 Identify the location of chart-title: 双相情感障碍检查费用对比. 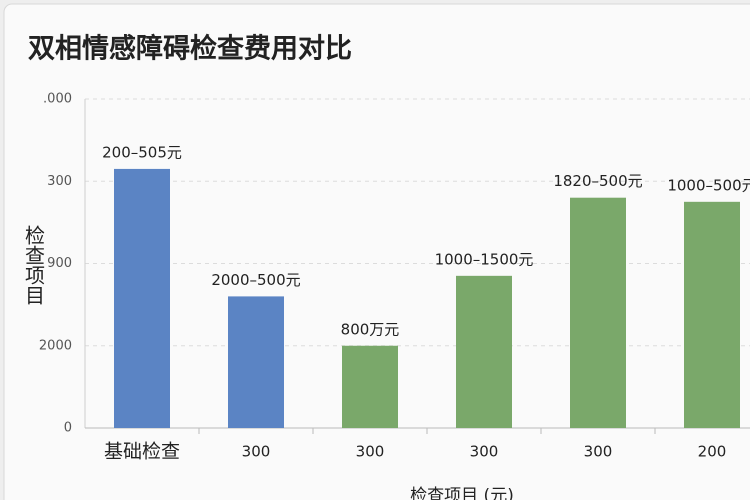
(190, 49).